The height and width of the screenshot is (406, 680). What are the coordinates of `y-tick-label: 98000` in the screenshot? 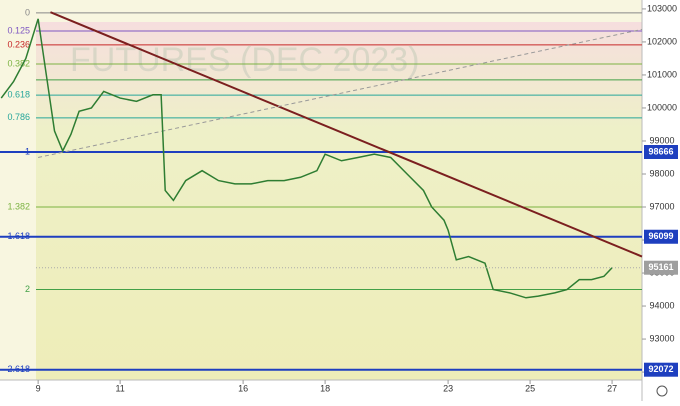 It's located at (661, 173).